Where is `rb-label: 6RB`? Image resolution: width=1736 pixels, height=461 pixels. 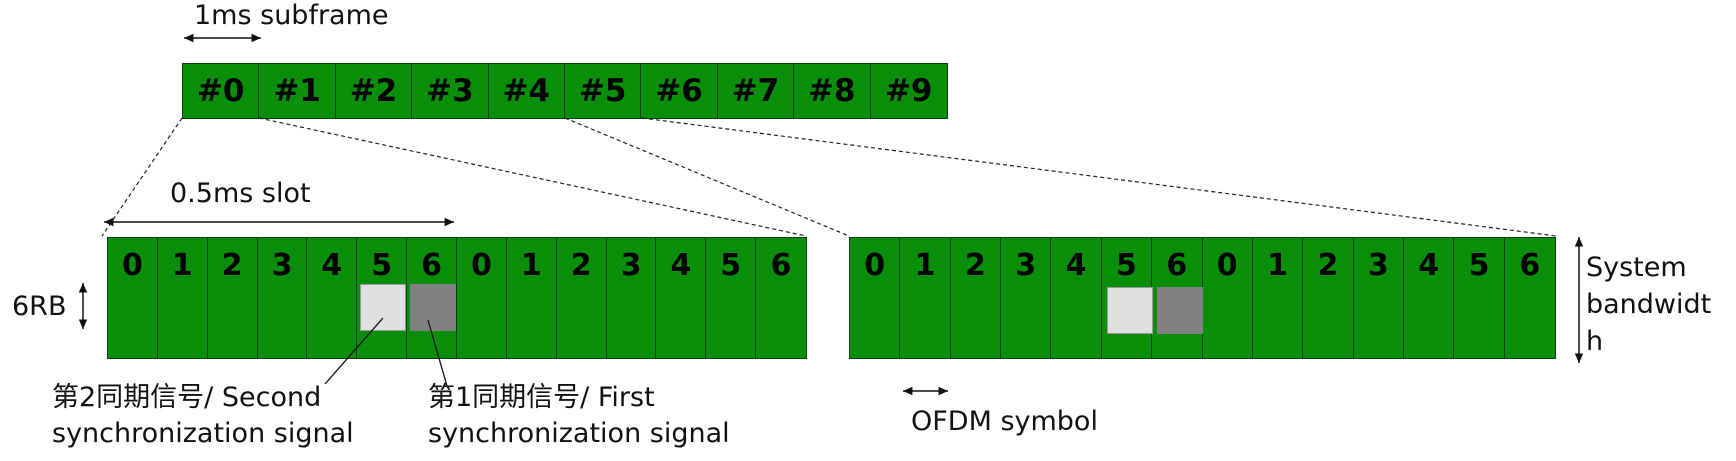
rb-label: 6RB is located at coordinates (39, 306).